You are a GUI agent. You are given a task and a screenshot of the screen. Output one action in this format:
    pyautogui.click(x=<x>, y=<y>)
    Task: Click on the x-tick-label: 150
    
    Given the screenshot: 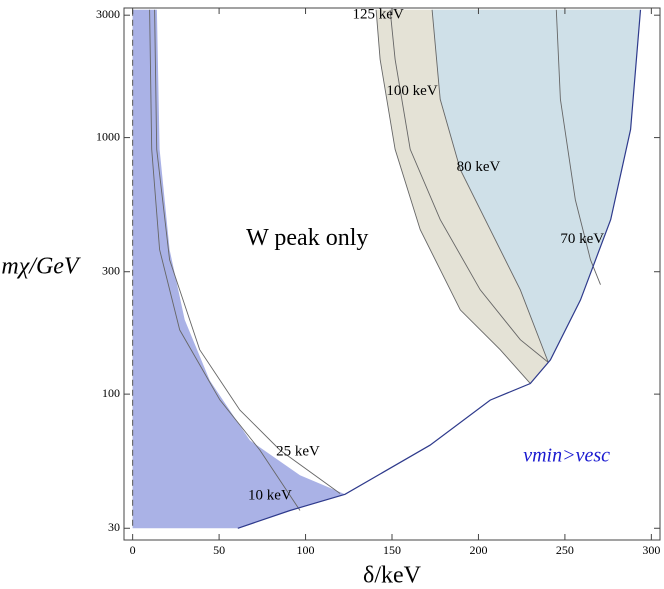 What is the action you would take?
    pyautogui.click(x=392, y=550)
    